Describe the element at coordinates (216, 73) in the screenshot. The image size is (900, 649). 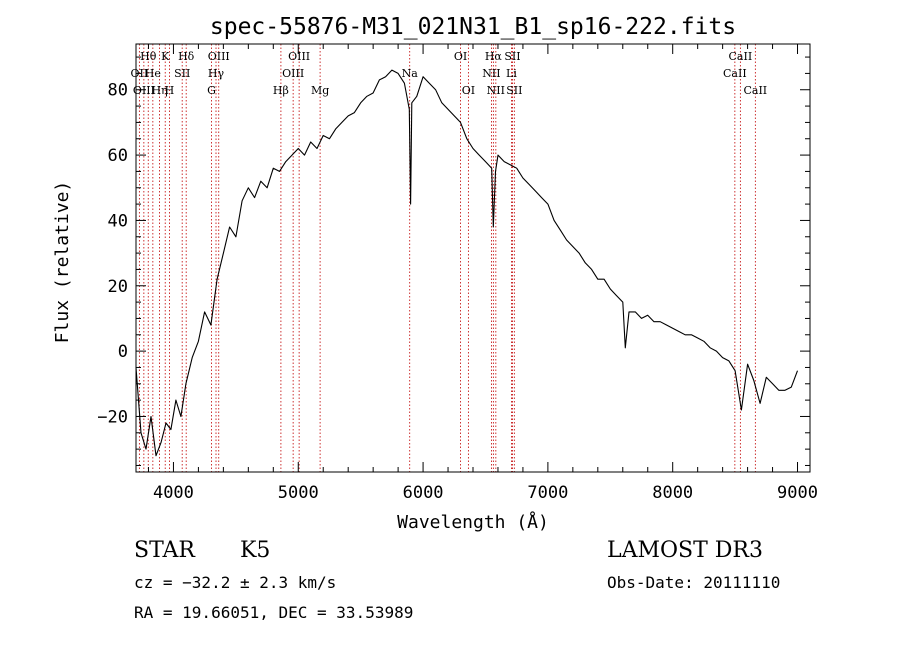
I see `line-label-10: Hγ` at that location.